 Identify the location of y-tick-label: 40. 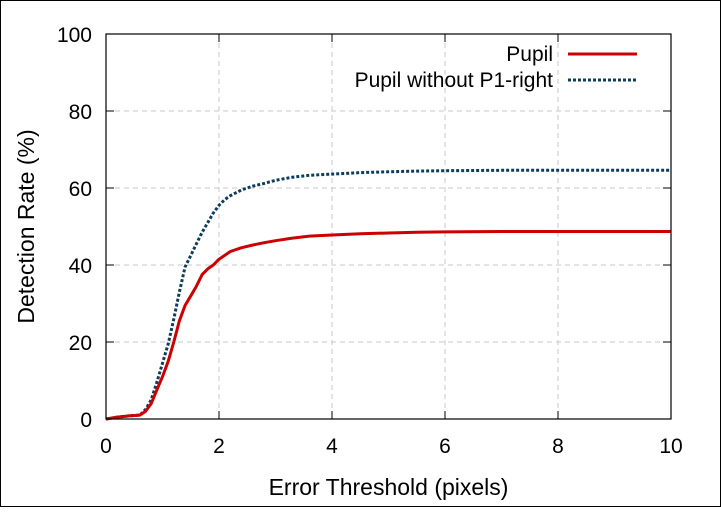
(80, 266).